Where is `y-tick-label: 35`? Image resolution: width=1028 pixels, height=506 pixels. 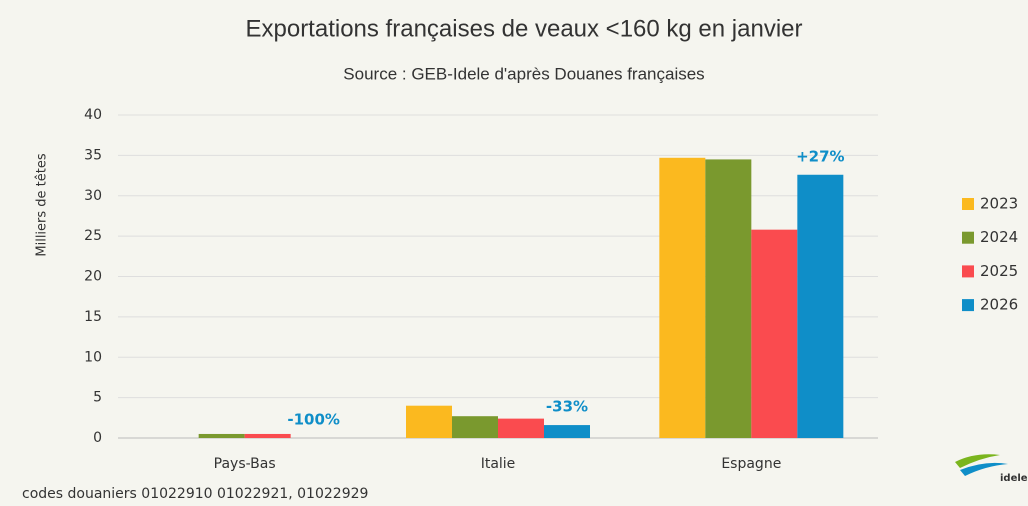 y-tick-label: 35 is located at coordinates (93, 155).